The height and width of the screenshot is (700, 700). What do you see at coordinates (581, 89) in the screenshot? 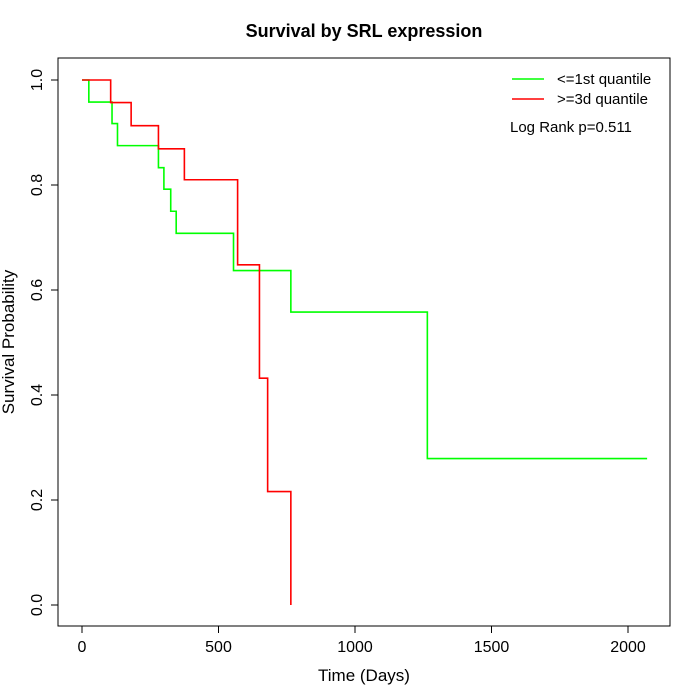
I see `legend: <=1st quantile >=3d quantile` at bounding box center [581, 89].